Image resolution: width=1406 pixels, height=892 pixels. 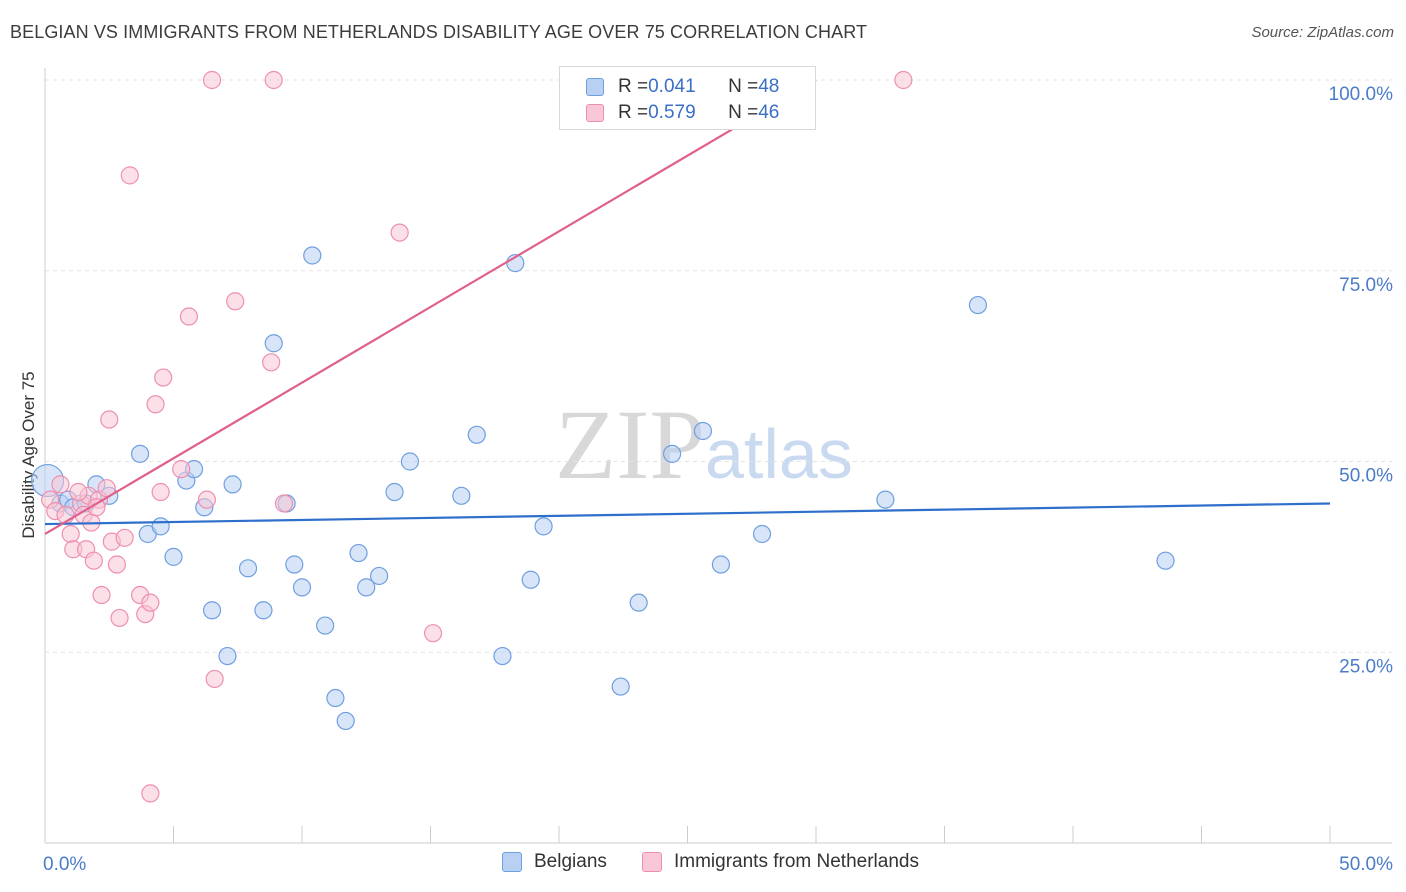 I want to click on bottom-legend-swatch-netherlands, so click(x=652, y=862).